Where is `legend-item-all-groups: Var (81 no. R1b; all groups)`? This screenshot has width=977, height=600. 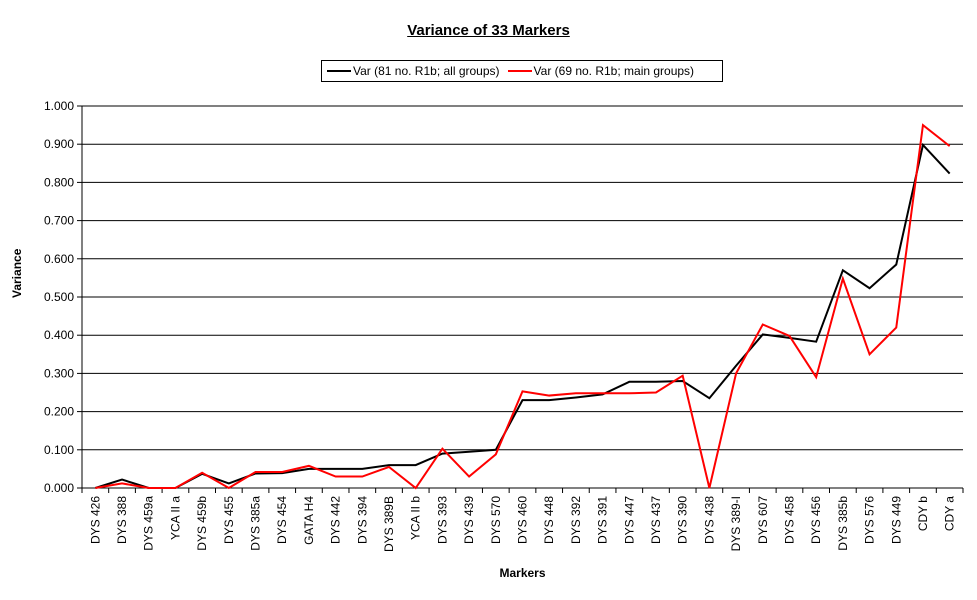
legend-item-all-groups: Var (81 no. R1b; all groups) is located at coordinates (413, 71).